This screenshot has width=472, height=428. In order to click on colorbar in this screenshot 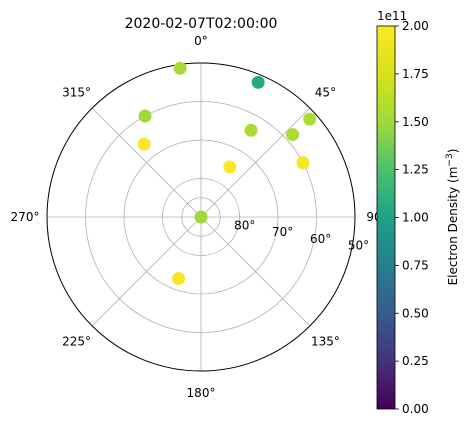, I will do `click(386, 217)`.